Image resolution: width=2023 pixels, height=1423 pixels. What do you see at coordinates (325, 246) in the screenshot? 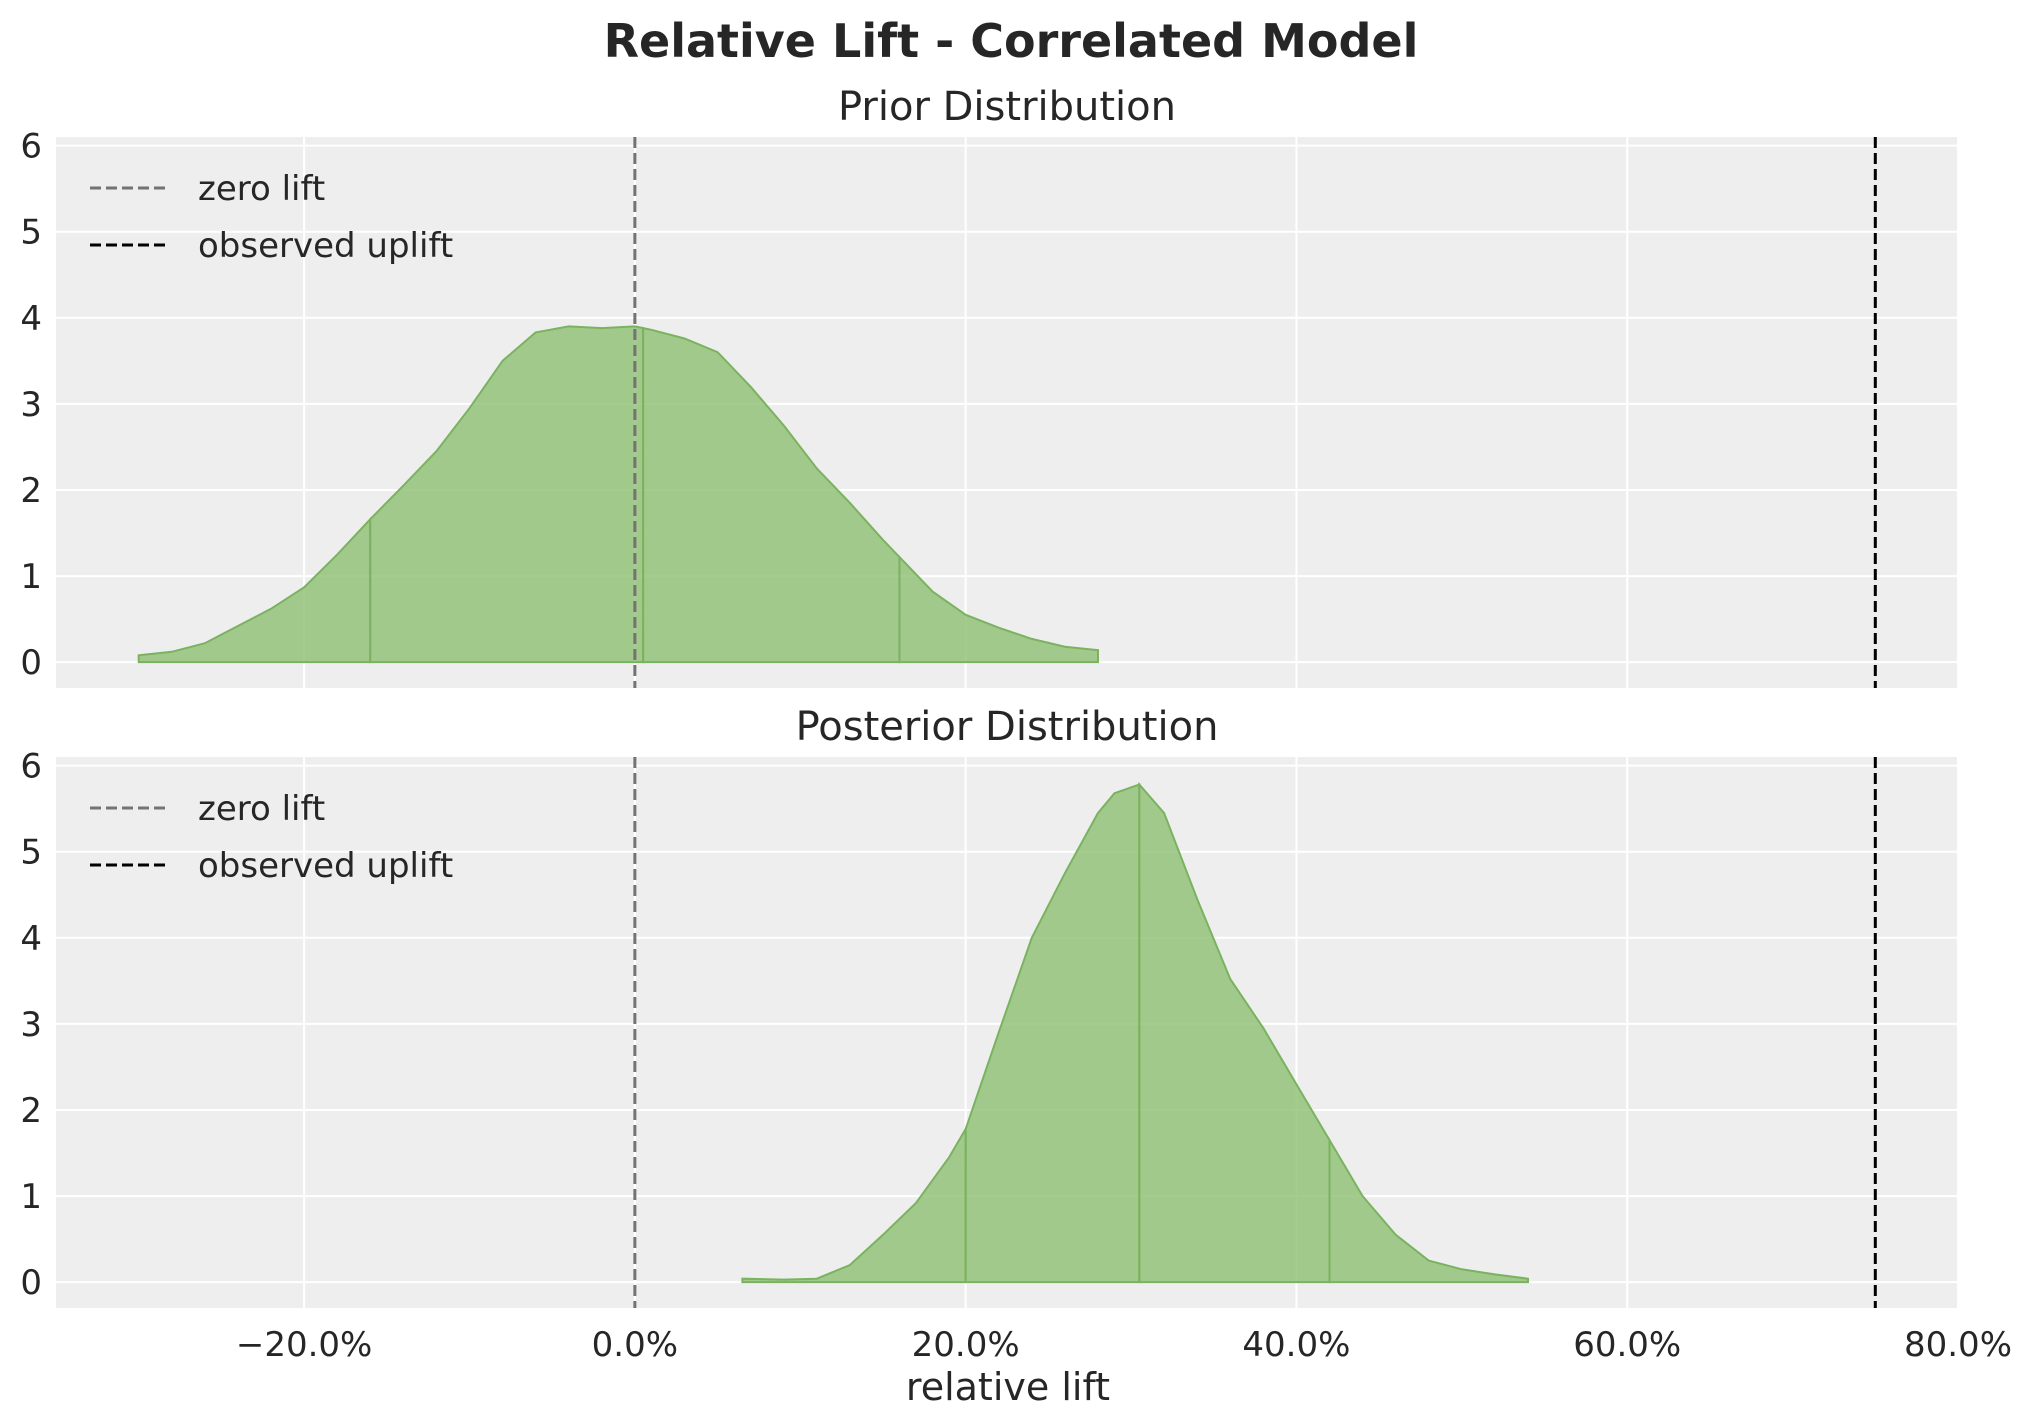
I see `prior-legend-observed-uplift-label: observed uplift` at bounding box center [325, 246].